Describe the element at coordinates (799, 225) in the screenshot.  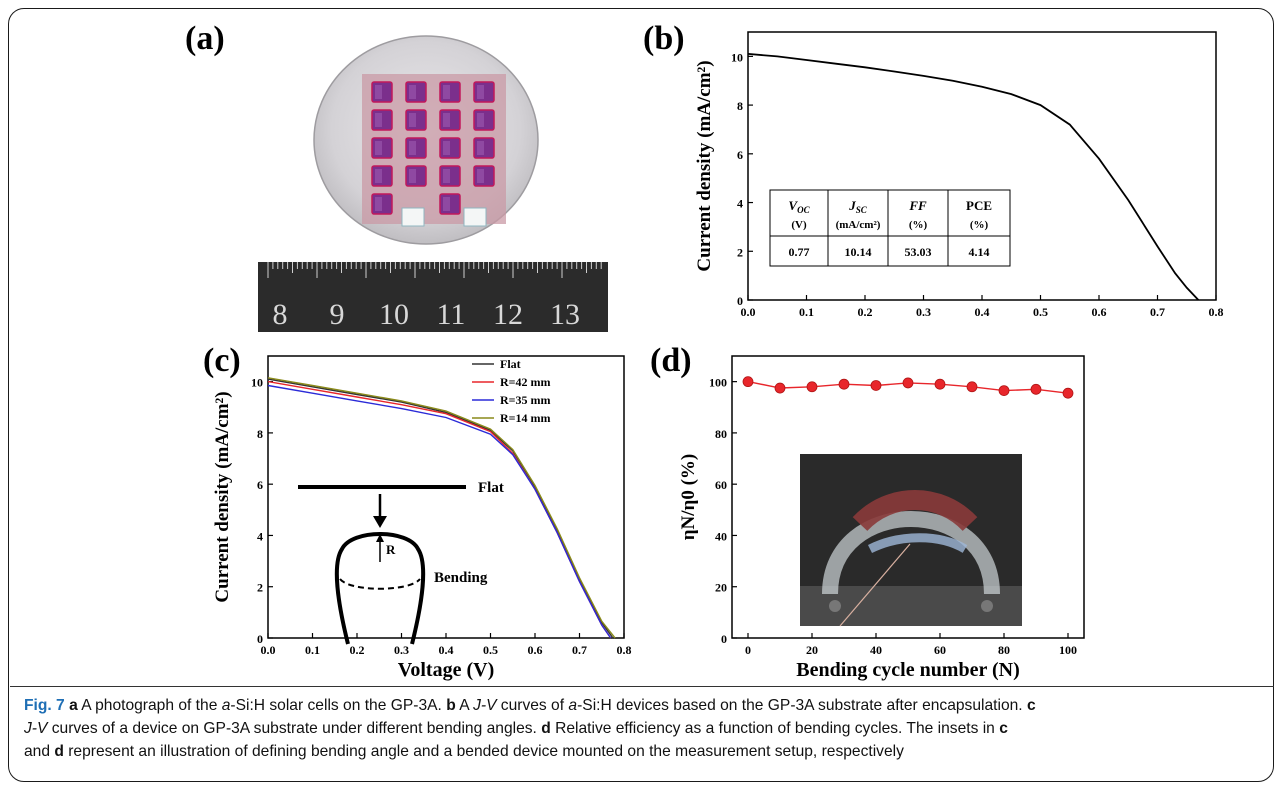
I see `table-header-unit: (V)` at that location.